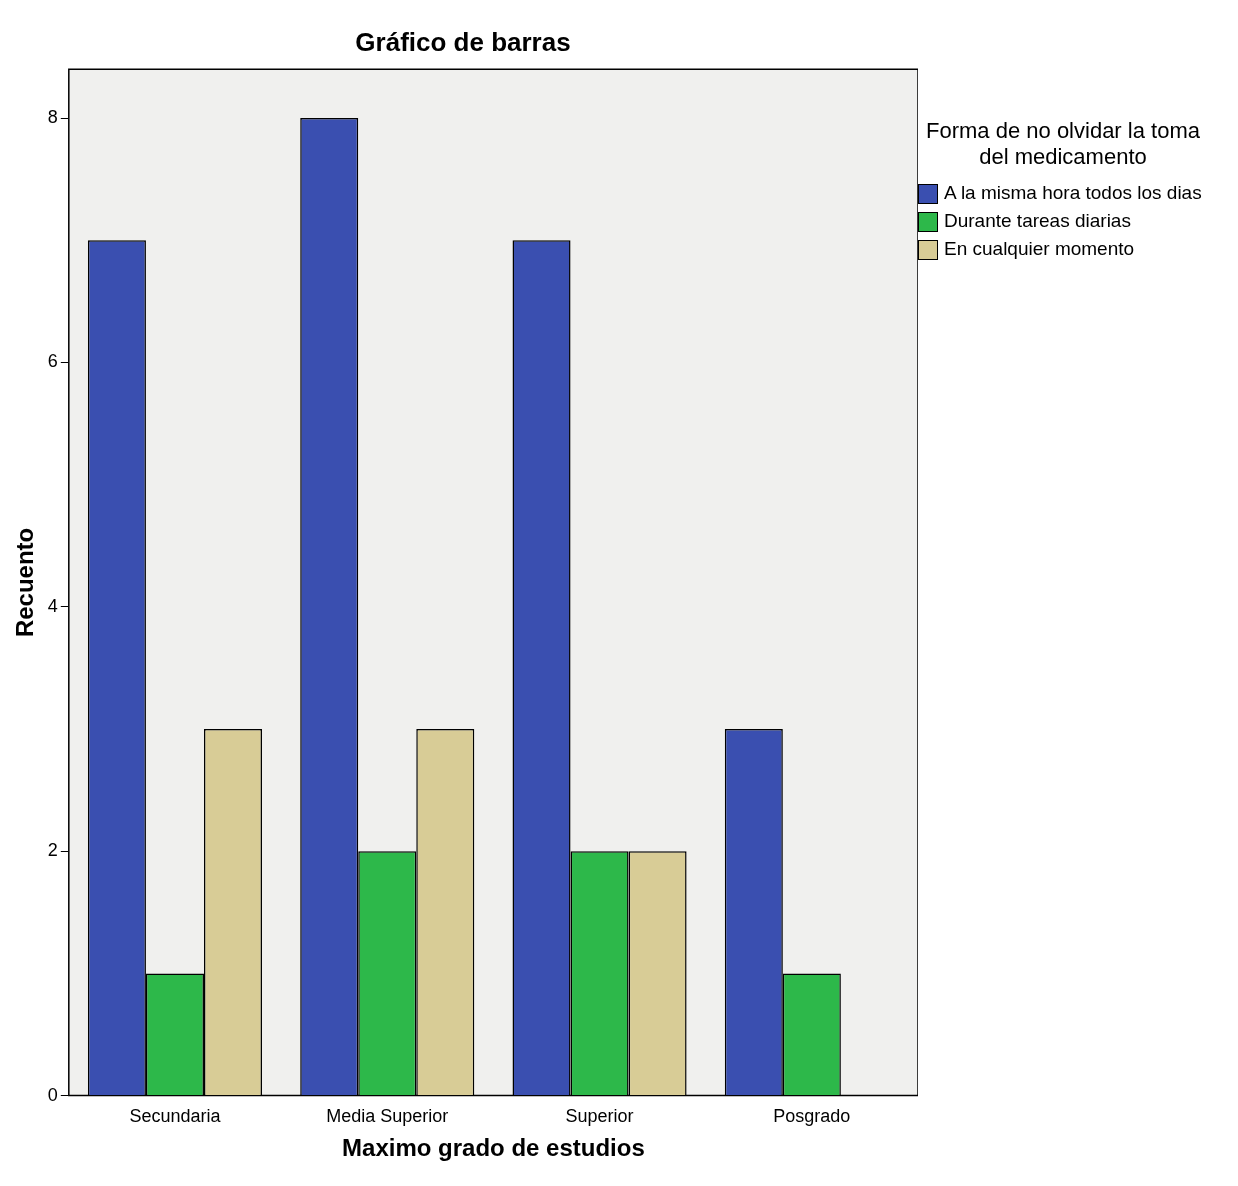 The width and height of the screenshot is (1238, 1186). Describe the element at coordinates (387, 1116) in the screenshot. I see `x-tick-label: Media Superior` at that location.